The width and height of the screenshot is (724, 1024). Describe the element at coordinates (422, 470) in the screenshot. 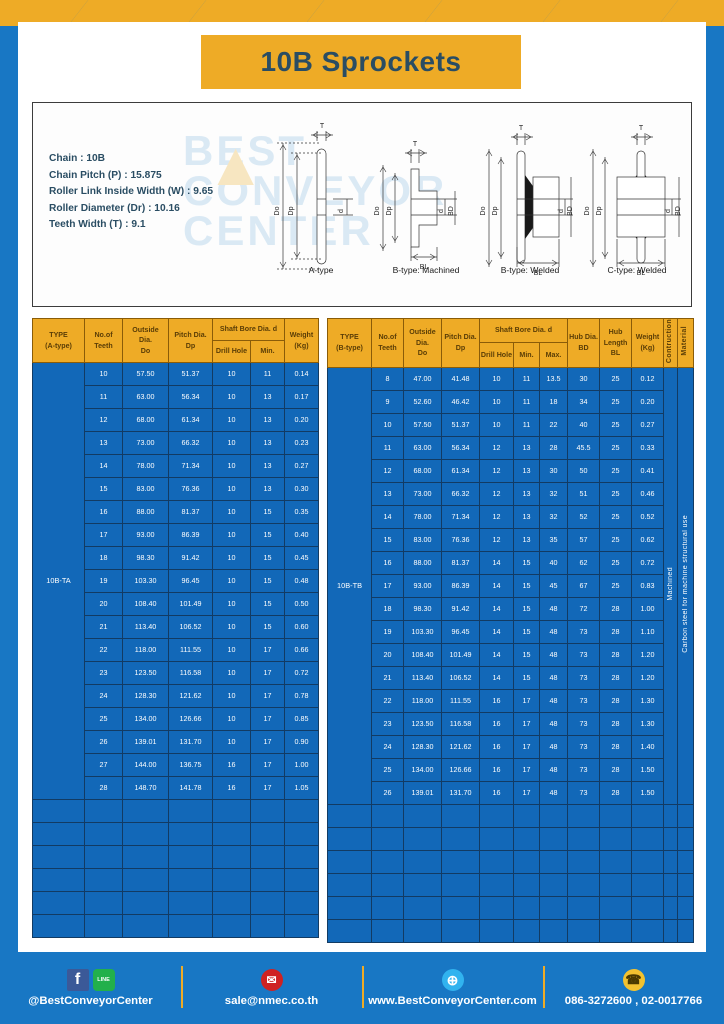

I see `cell-outside-dia: 68.00` at that location.